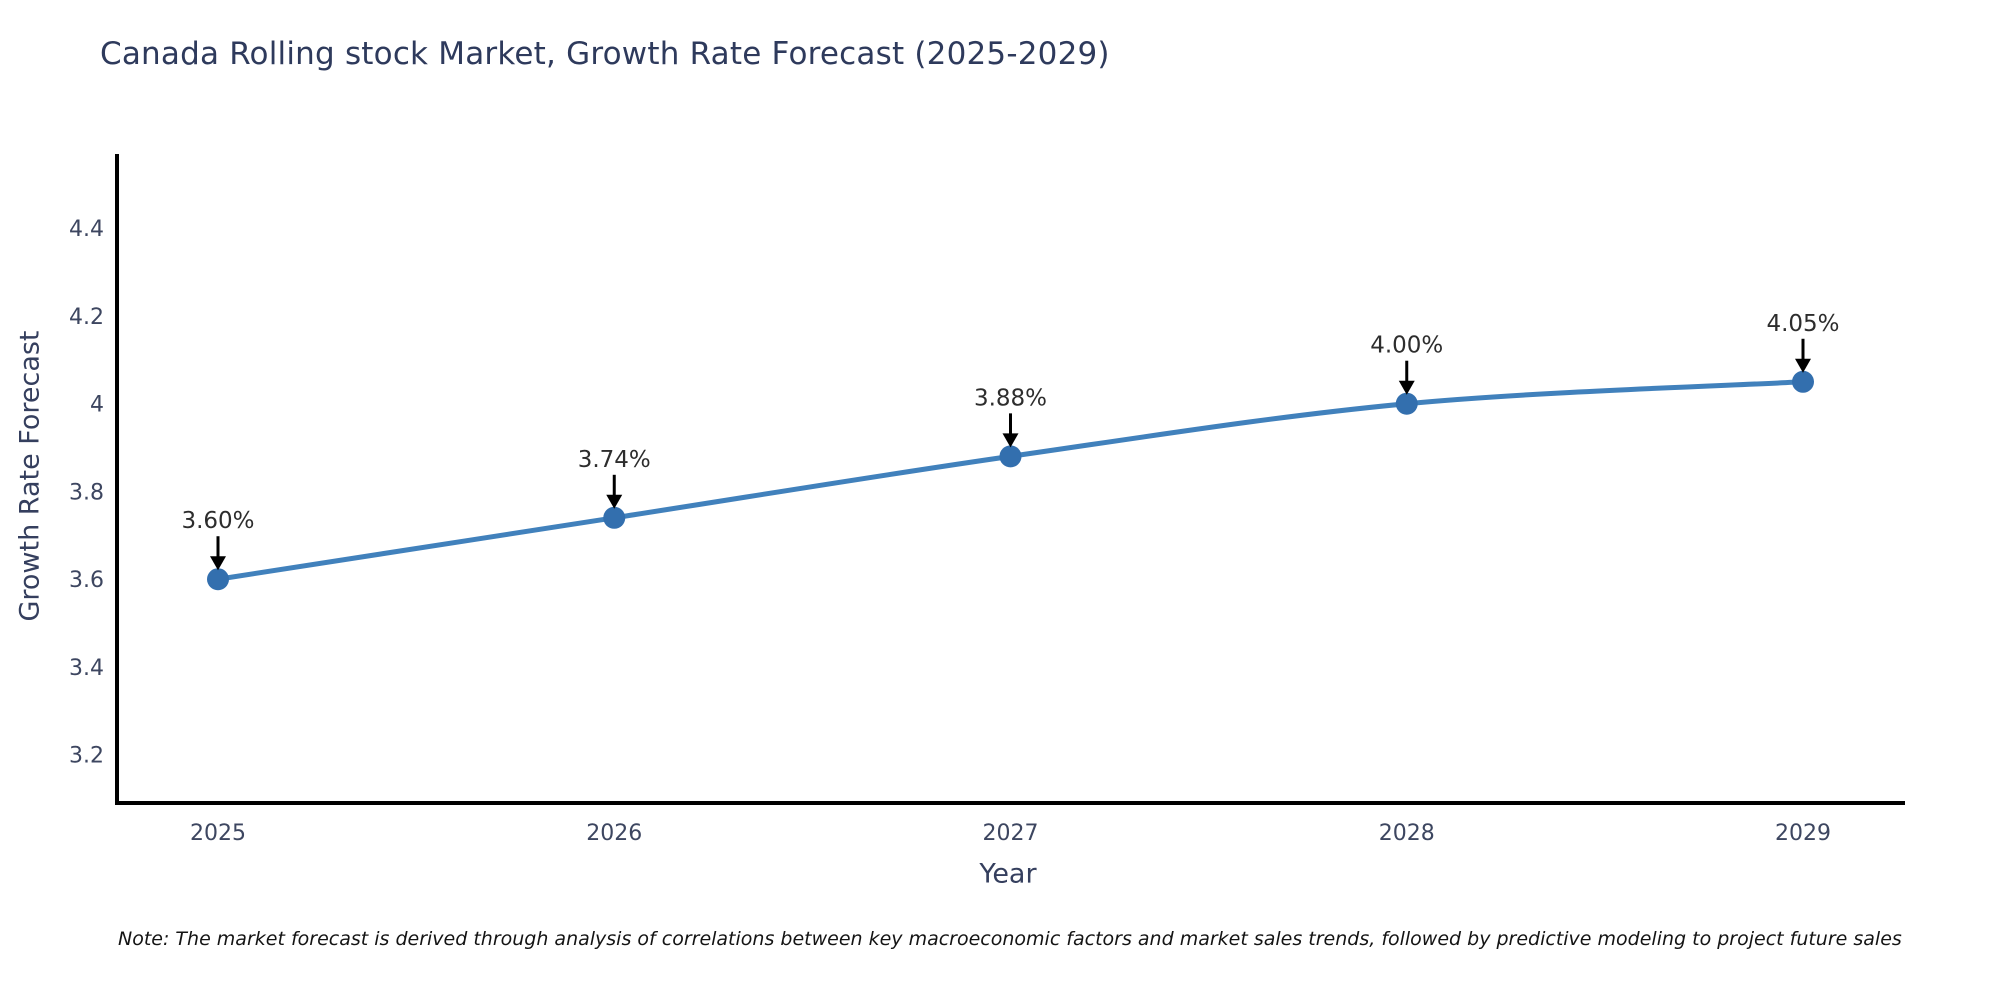  What do you see at coordinates (97, 405) in the screenshot?
I see `y-tick-label: 4` at bounding box center [97, 405].